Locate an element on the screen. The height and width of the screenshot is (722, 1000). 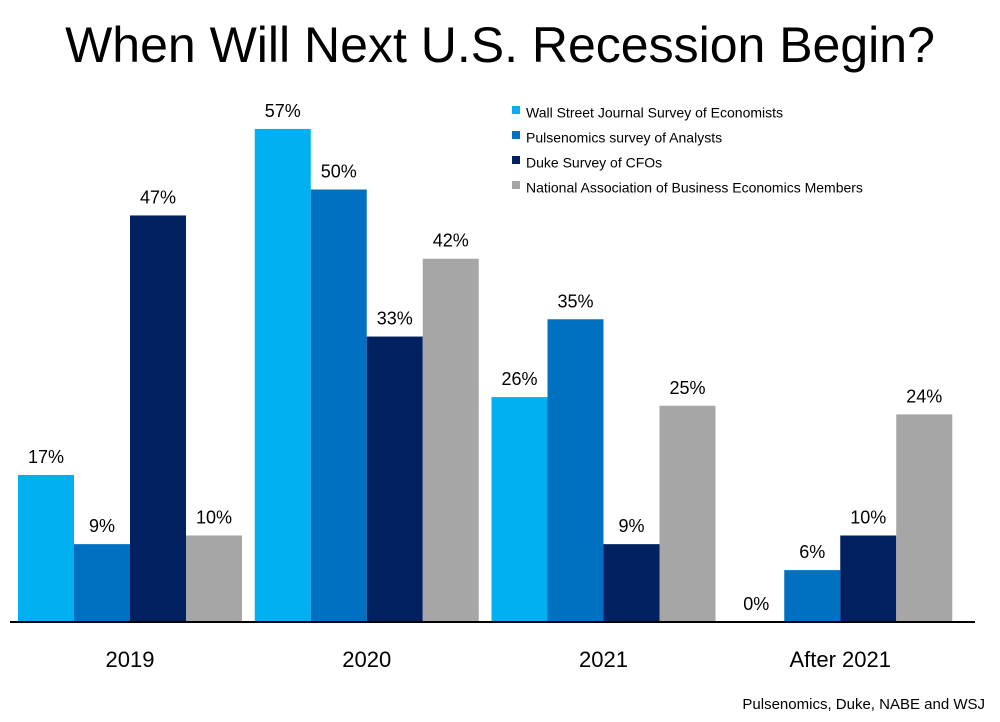
data-label: 0% is located at coordinates (756, 604).